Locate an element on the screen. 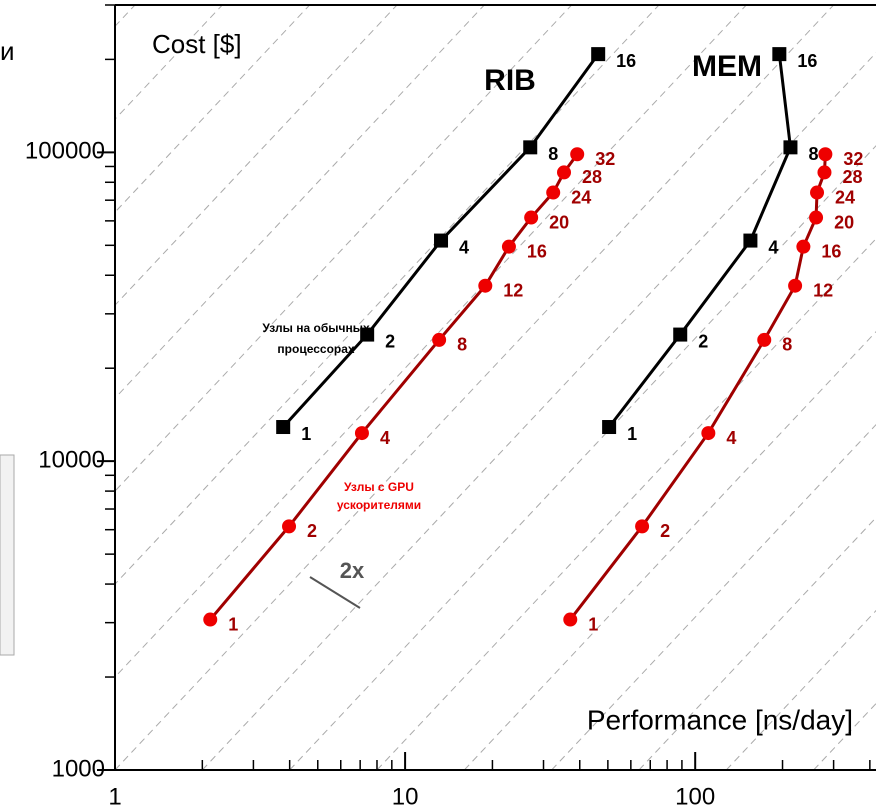  gpu-note: Узлы с GPU is located at coordinates (379, 487).